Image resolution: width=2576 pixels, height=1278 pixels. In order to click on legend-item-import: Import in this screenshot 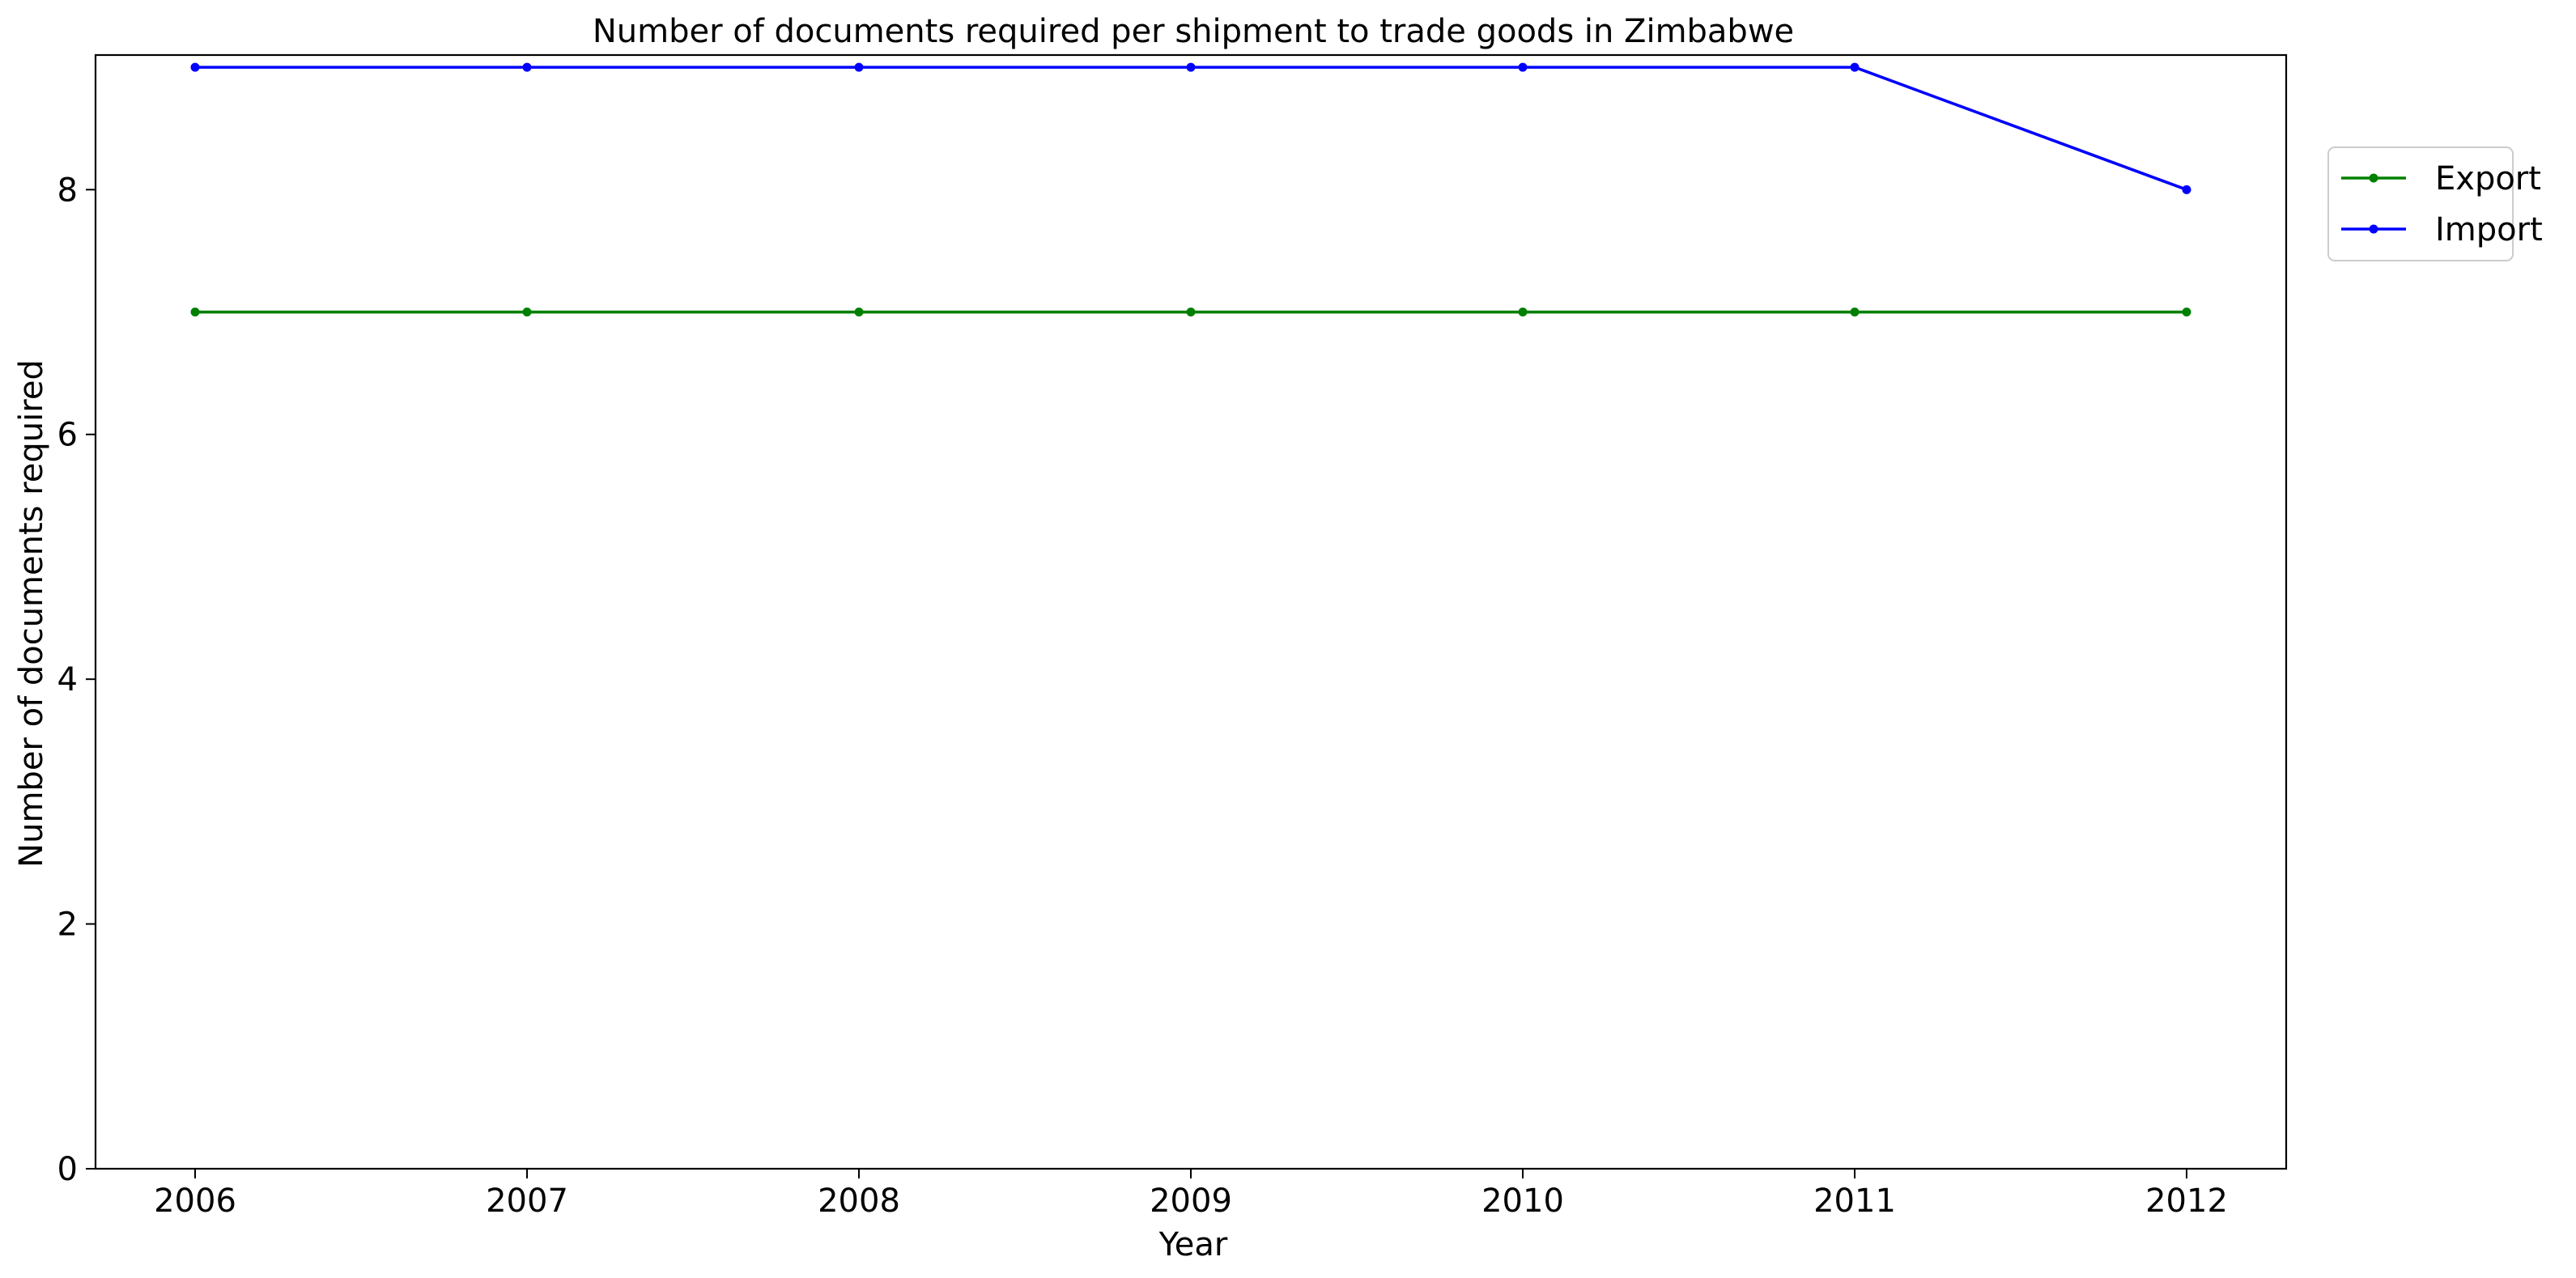, I will do `click(2442, 229)`.